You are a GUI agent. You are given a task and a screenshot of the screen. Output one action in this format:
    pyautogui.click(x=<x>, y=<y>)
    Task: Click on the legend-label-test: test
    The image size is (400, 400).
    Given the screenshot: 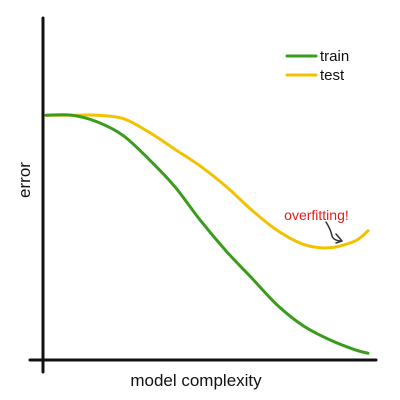 What is the action you would take?
    pyautogui.click(x=332, y=75)
    